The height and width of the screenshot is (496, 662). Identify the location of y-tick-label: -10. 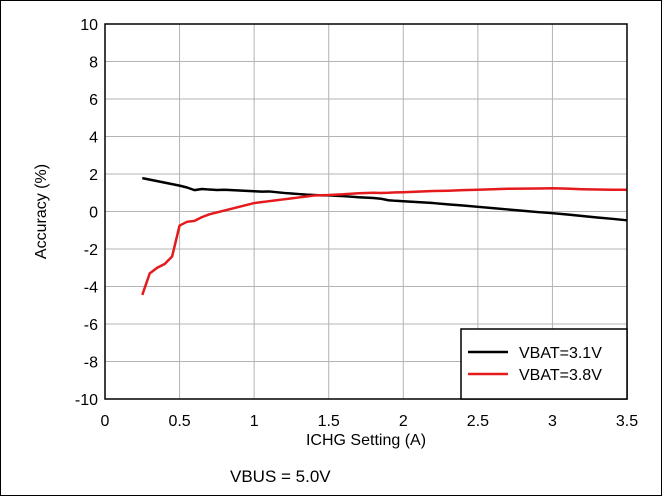
(86, 400).